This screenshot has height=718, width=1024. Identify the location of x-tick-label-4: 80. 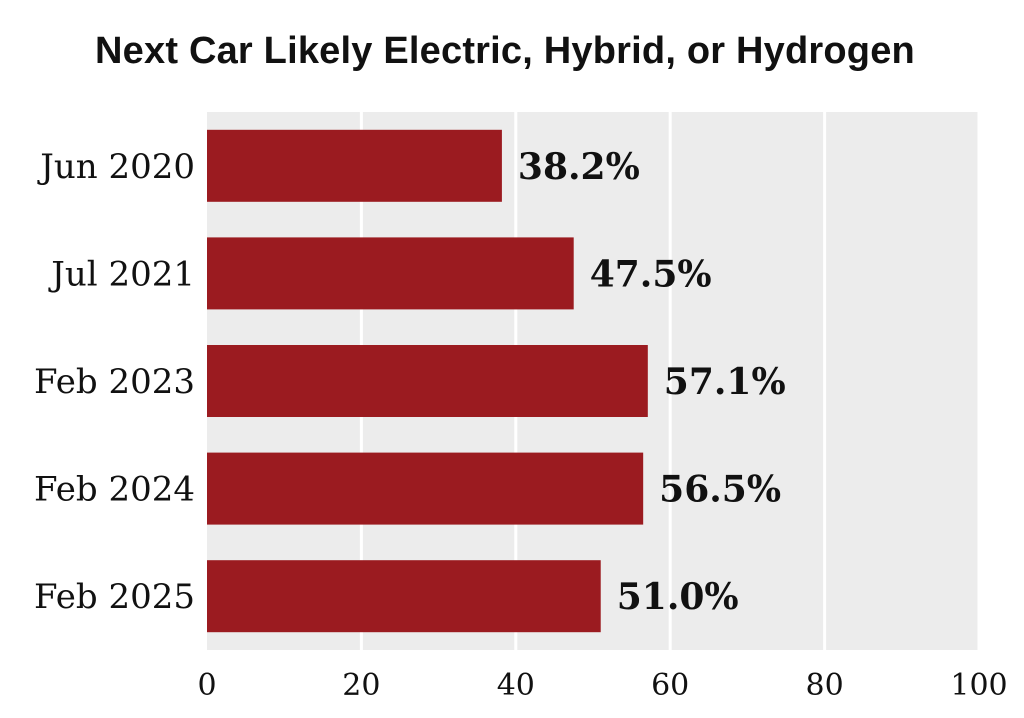
(825, 685).